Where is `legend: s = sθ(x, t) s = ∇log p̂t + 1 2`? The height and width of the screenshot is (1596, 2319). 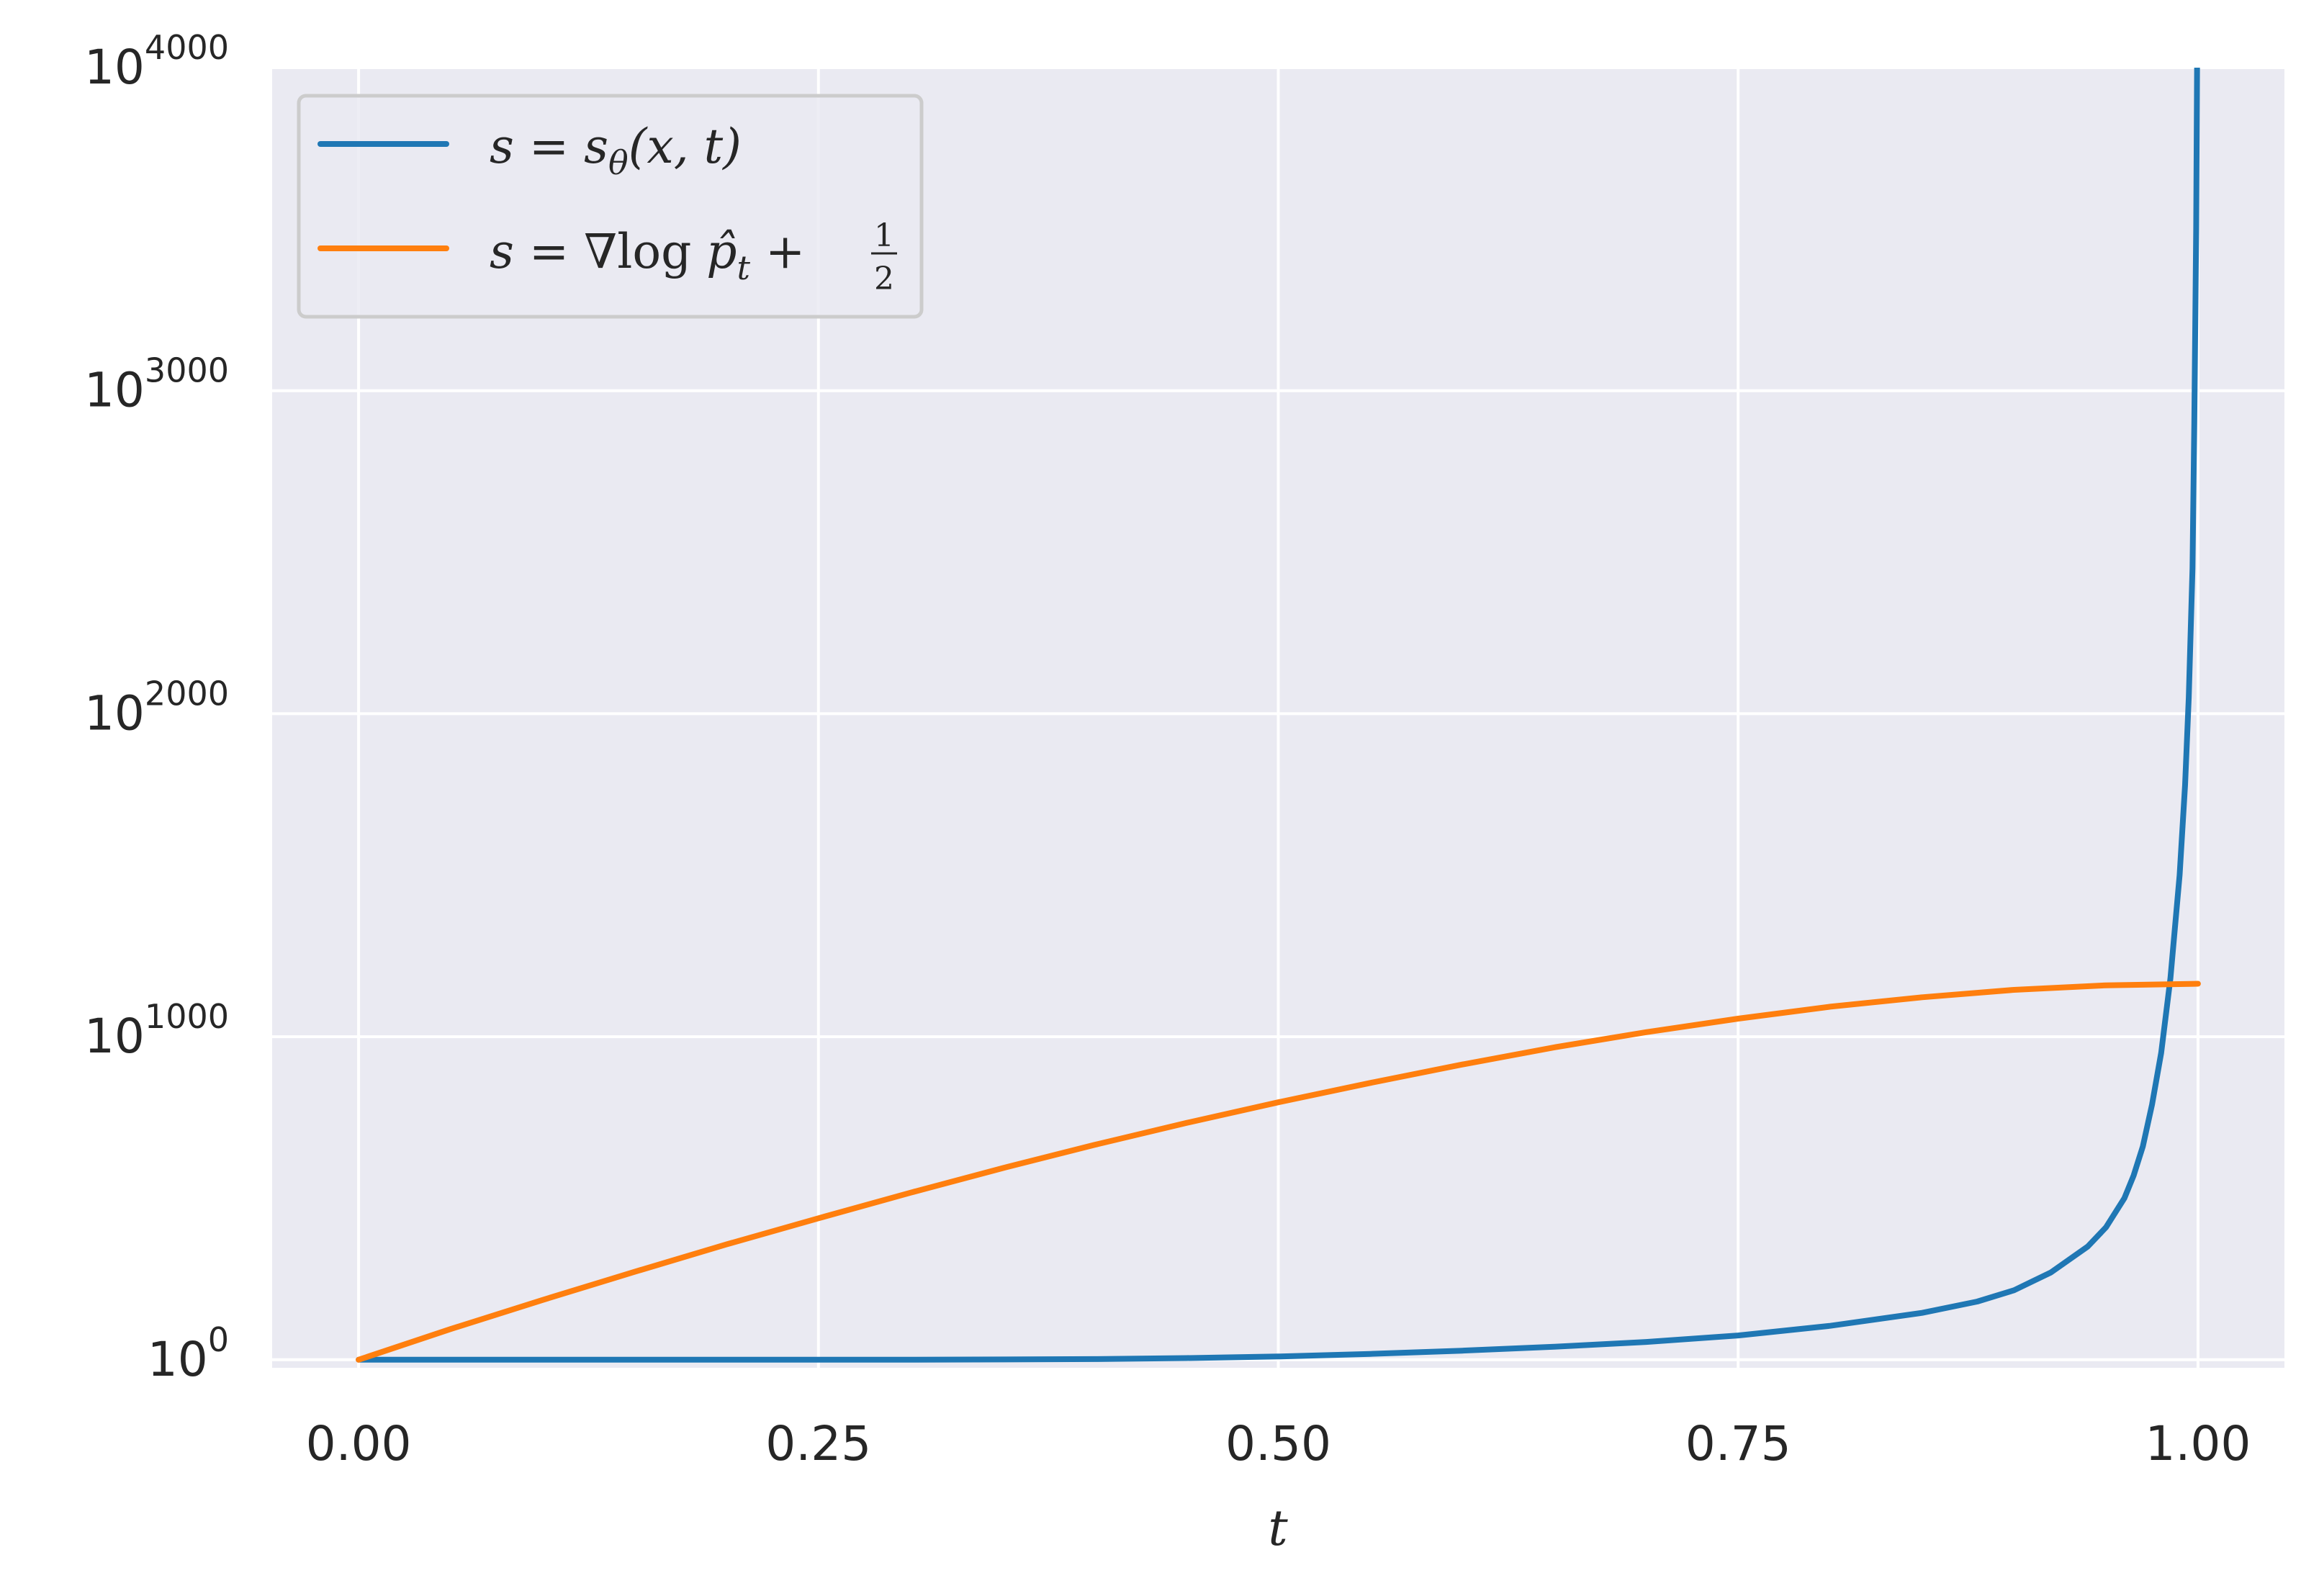 legend: s = sθ(x, t) s = ∇log p̂t + 1 2 is located at coordinates (610, 206).